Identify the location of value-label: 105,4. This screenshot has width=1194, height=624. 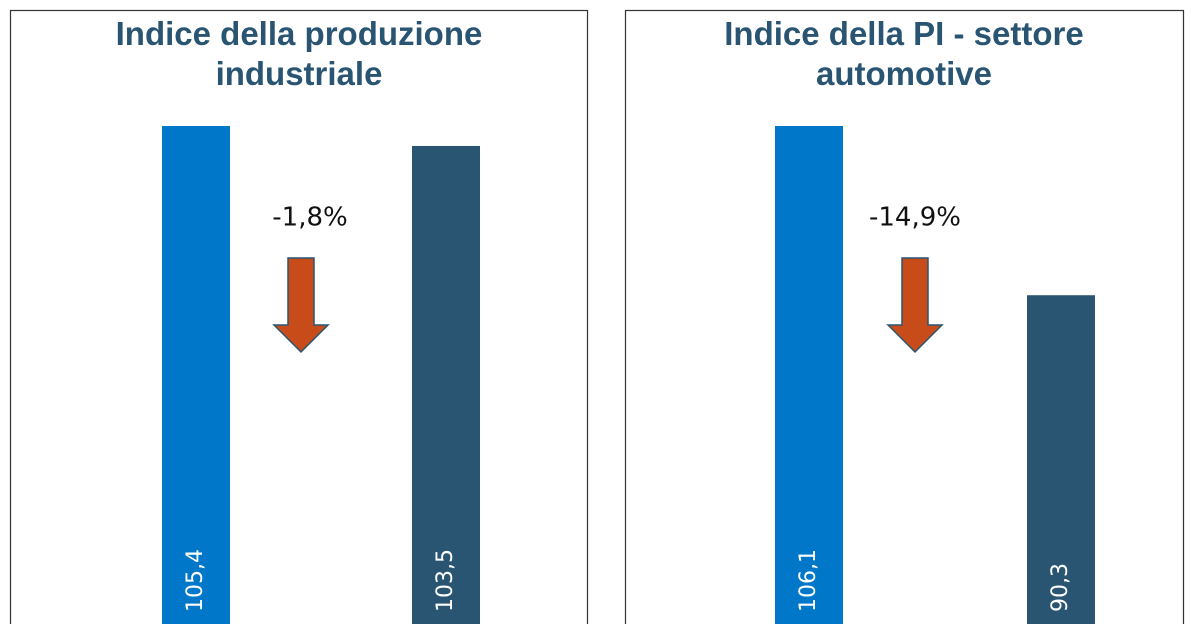
(195, 580).